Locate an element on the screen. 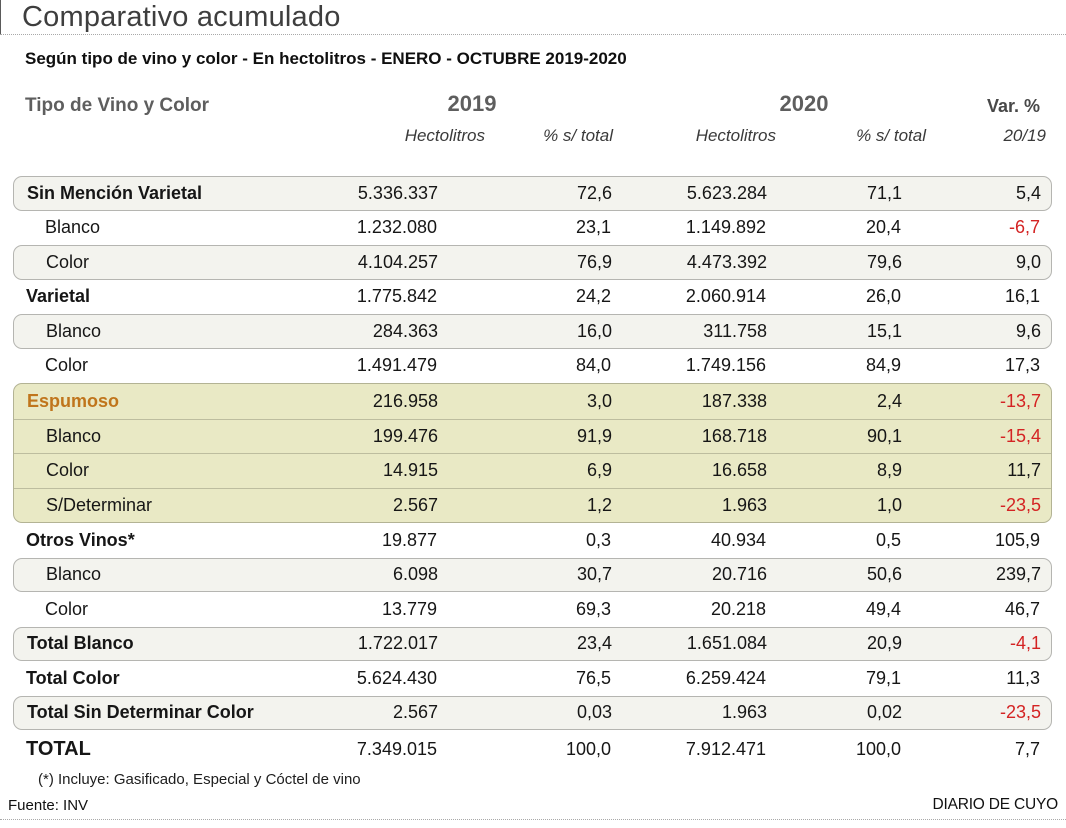  cell-var-percent: 46,7 is located at coordinates (1022, 608).